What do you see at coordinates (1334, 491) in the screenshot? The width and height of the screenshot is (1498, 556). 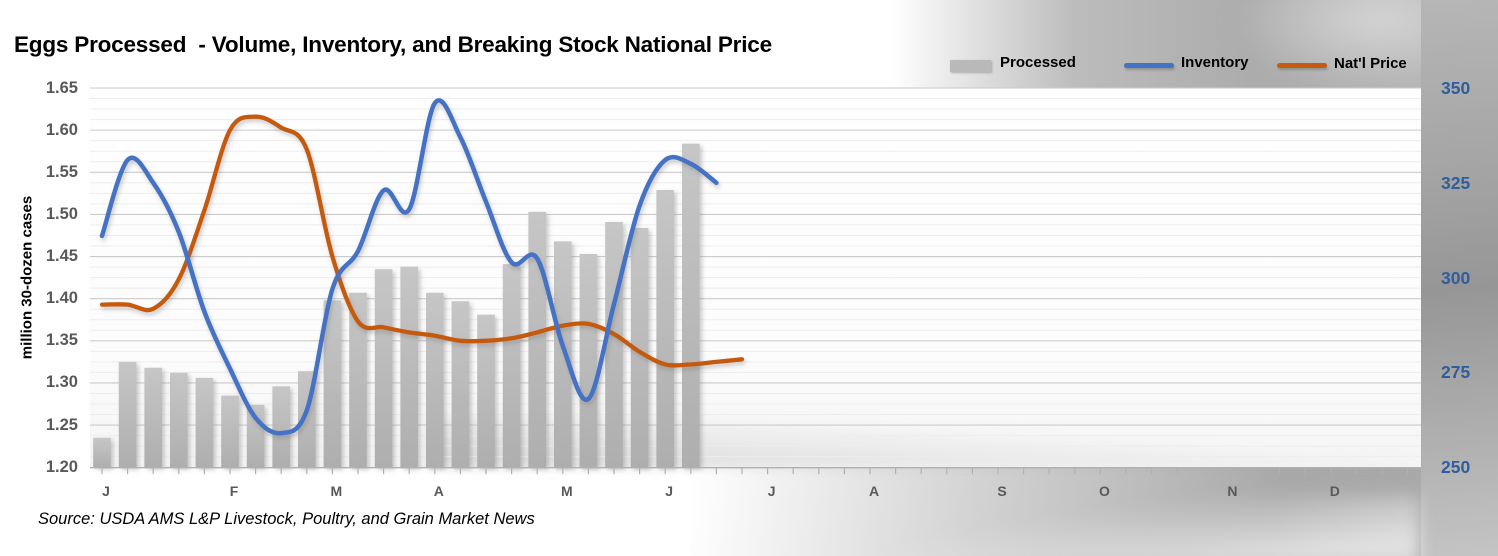 I see `month-label: D` at bounding box center [1334, 491].